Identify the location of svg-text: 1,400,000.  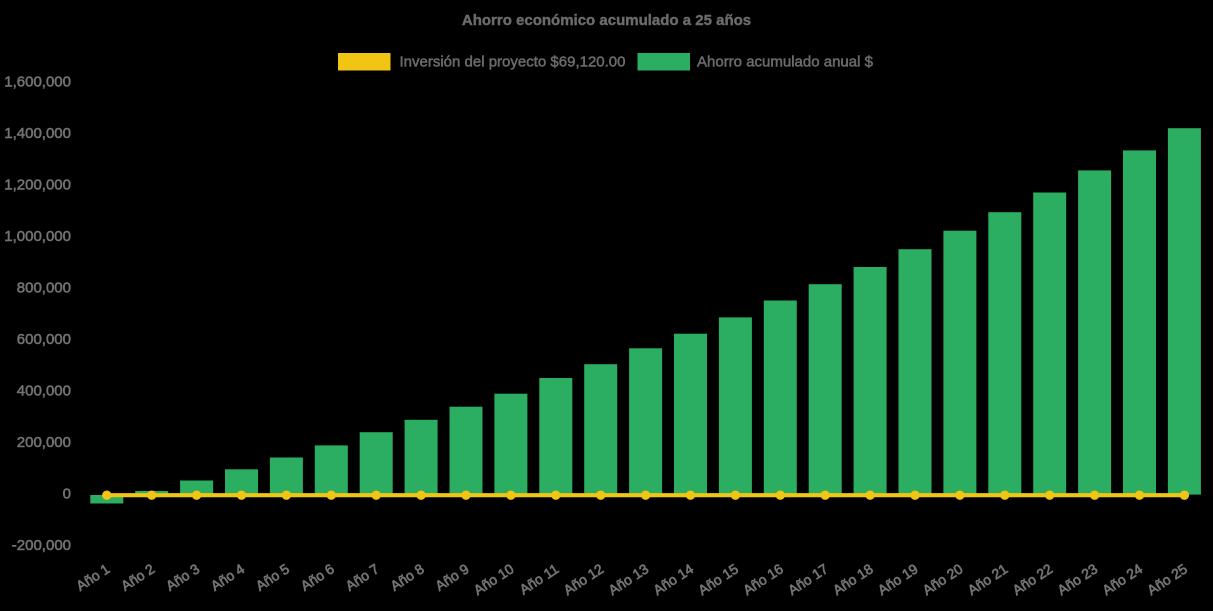
(37, 133).